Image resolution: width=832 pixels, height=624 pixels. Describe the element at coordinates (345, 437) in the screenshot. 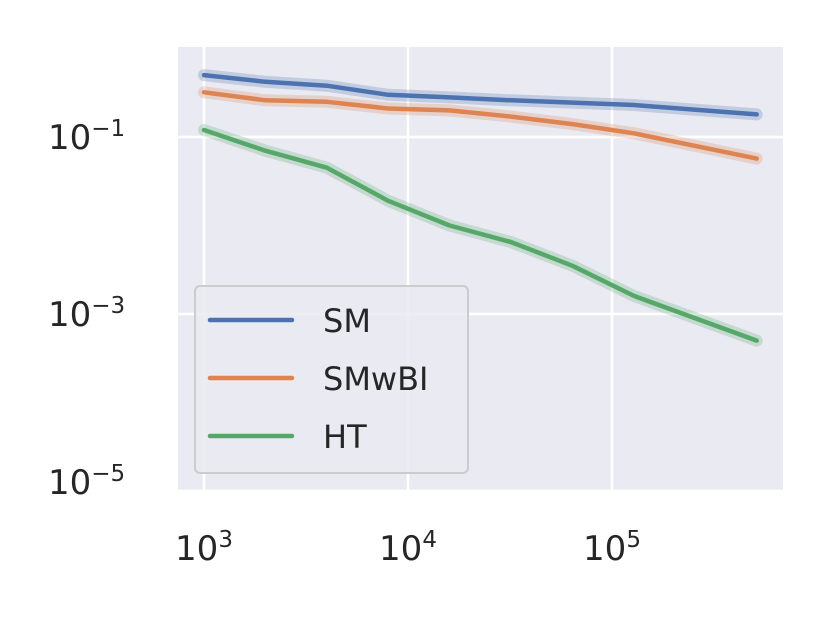

I see `legend-label-ht: HT` at that location.